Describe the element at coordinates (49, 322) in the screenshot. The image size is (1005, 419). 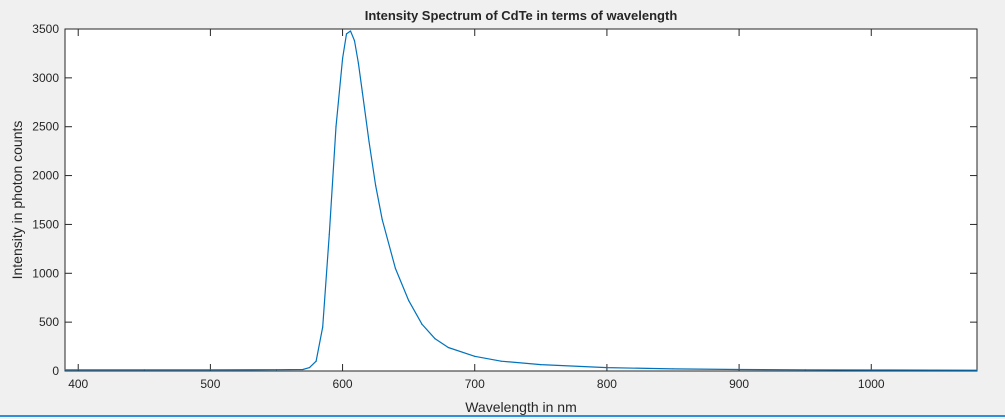
I see `y-tick-label: 500` at that location.